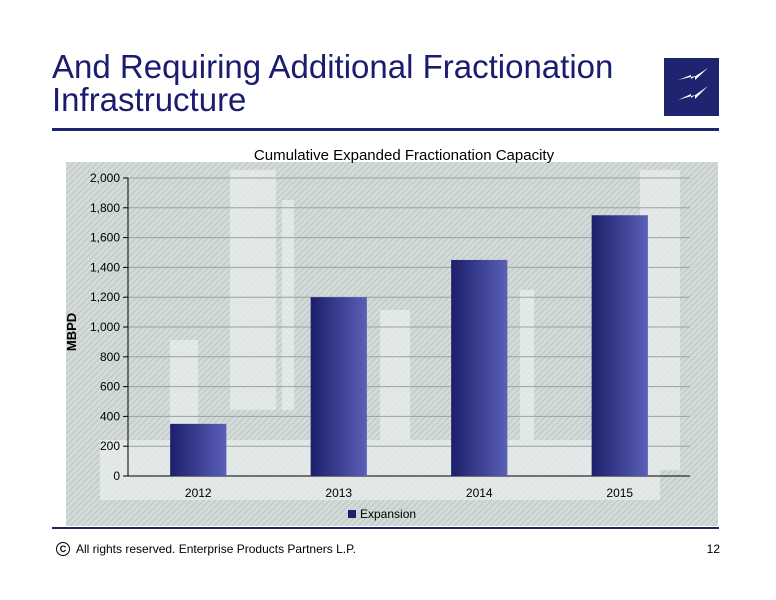 Image resolution: width=776 pixels, height=600 pixels. I want to click on company-logo, so click(691, 87).